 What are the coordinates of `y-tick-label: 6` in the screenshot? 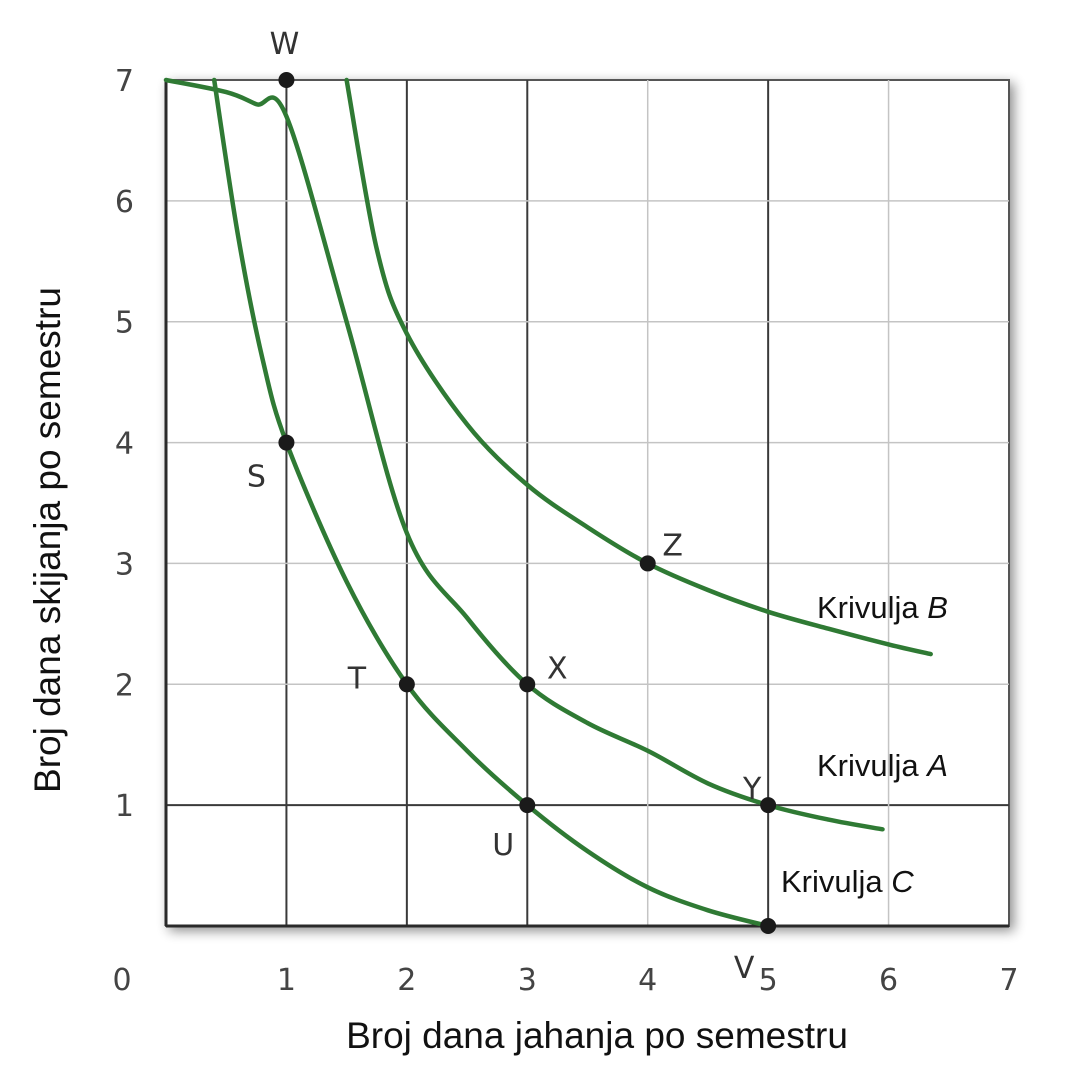 It's located at (124, 202).